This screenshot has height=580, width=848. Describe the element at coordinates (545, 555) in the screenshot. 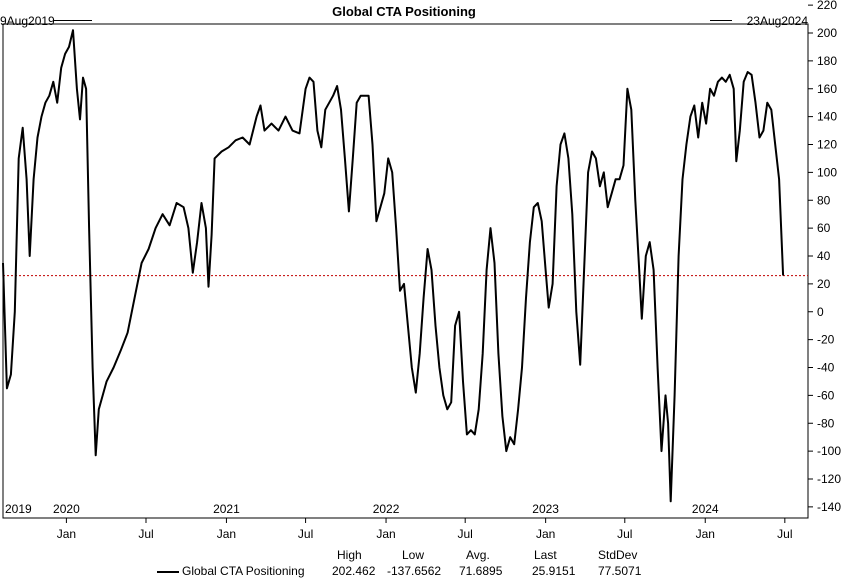

I see `stat-header-last: Last` at that location.